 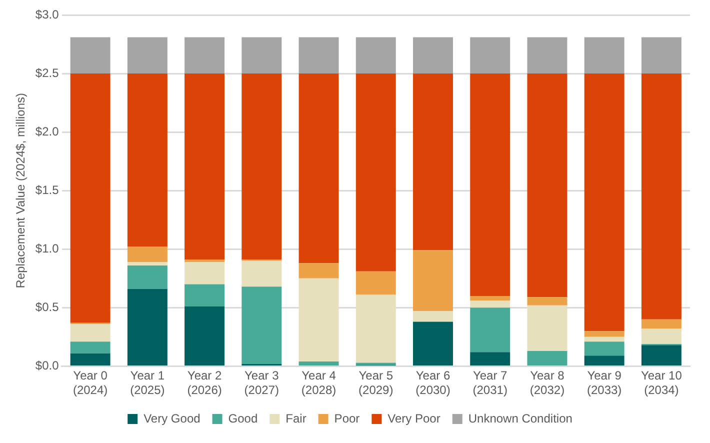 I want to click on legend-label: Poor, so click(x=347, y=418).